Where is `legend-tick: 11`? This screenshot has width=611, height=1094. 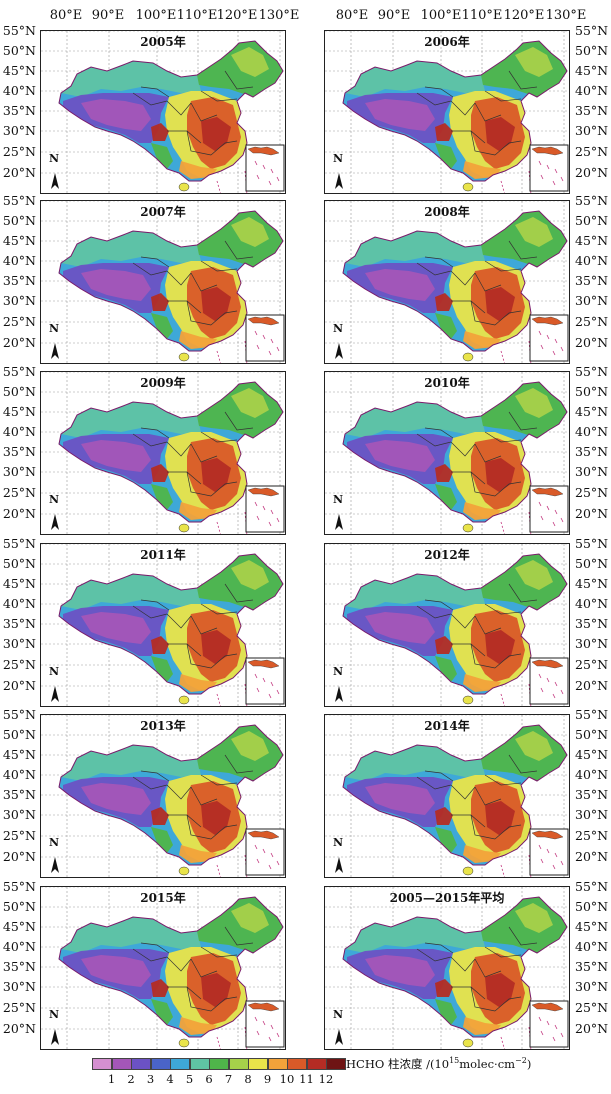
legend-tick: 11 is located at coordinates (306, 1079).